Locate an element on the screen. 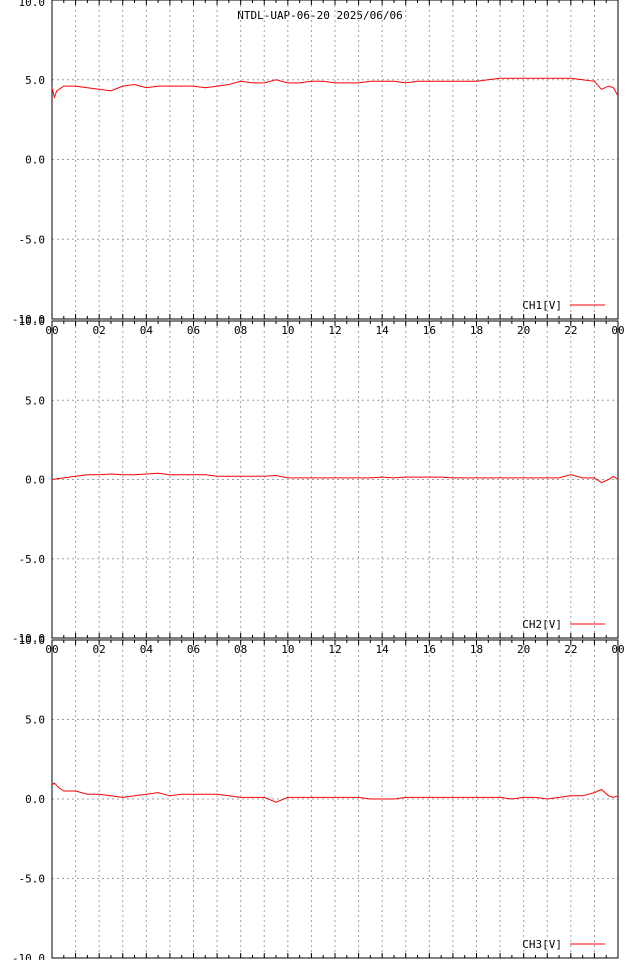 This screenshot has width=640, height=965. panel3-ytick-label: 0.0 is located at coordinates (35, 799).